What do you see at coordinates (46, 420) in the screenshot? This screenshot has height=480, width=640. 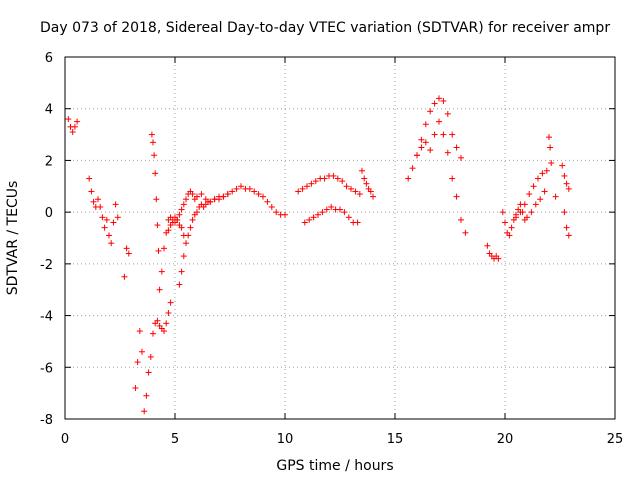 I see `y-tick-label: -8` at bounding box center [46, 420].